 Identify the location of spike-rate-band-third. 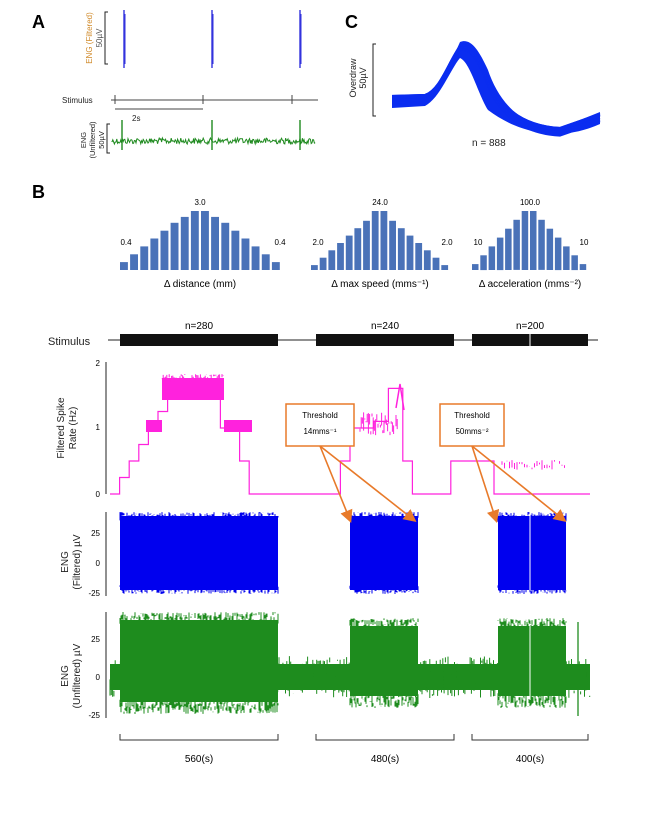
(533, 465).